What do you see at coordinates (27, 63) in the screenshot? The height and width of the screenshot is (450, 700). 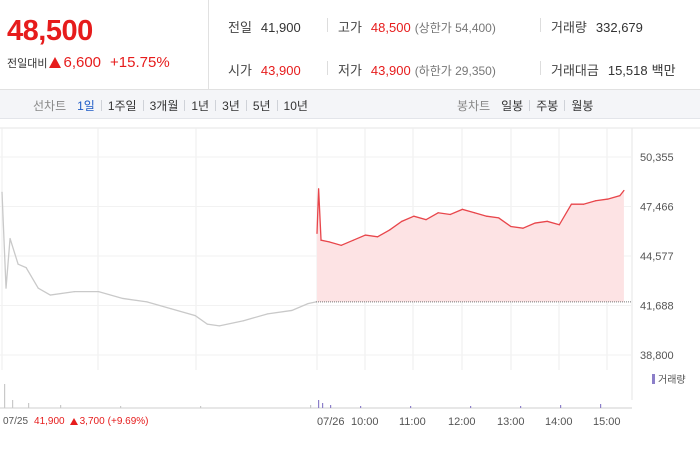 I see `change-label: 전일대비` at bounding box center [27, 63].